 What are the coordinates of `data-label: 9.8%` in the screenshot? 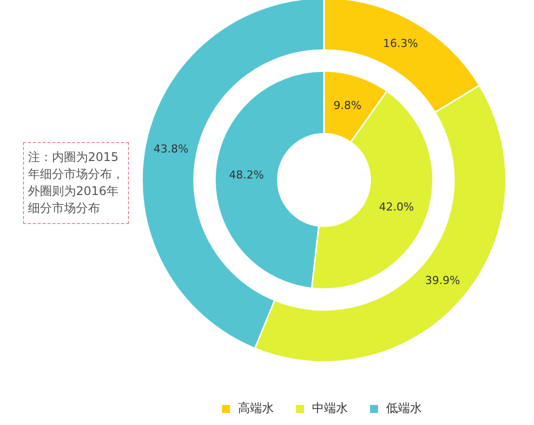 It's located at (348, 105).